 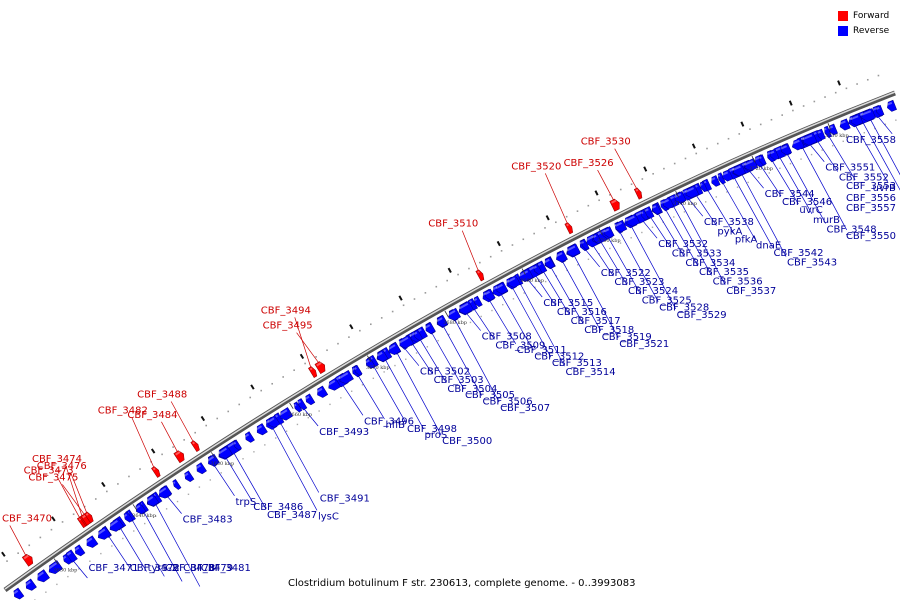 What do you see at coordinates (453, 224) in the screenshot?
I see `forward-gene-label: CBF_3510` at bounding box center [453, 224].